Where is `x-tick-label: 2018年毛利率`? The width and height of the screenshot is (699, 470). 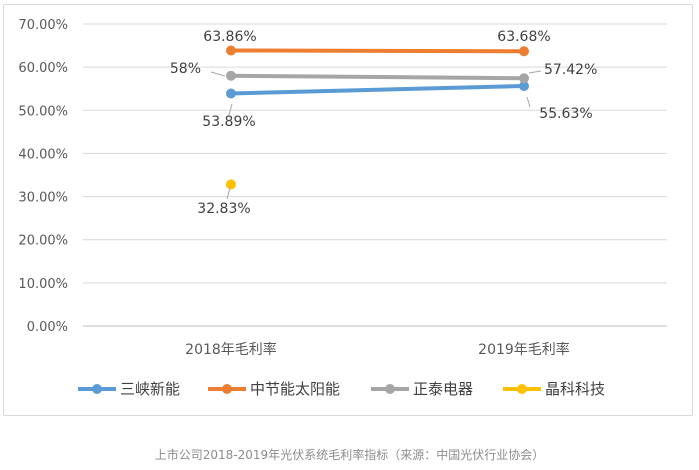
x-tick-label: 2018年毛利率 is located at coordinates (231, 349).